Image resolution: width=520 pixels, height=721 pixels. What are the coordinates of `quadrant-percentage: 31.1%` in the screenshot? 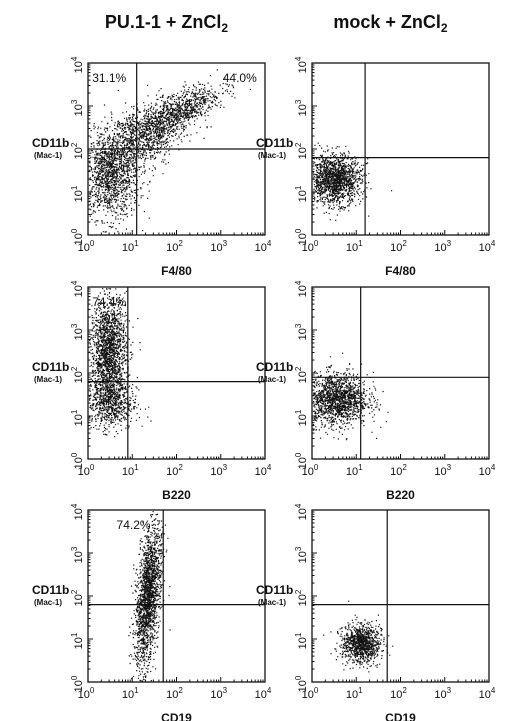 It's located at (109, 78).